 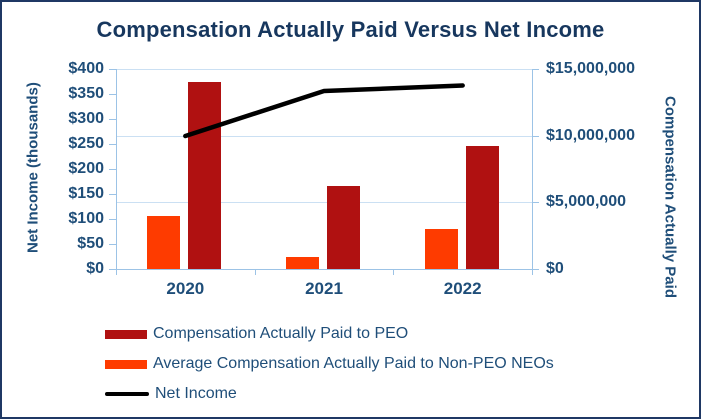 I want to click on legend-line-swatch, so click(x=127, y=394).